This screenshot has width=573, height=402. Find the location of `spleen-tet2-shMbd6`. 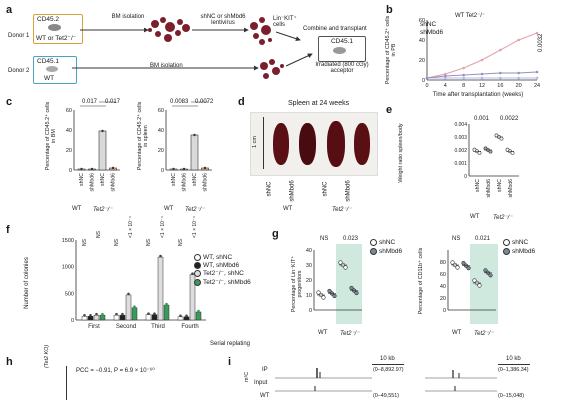

spleen-tet2-shMbd6 is located at coordinates (362, 144).